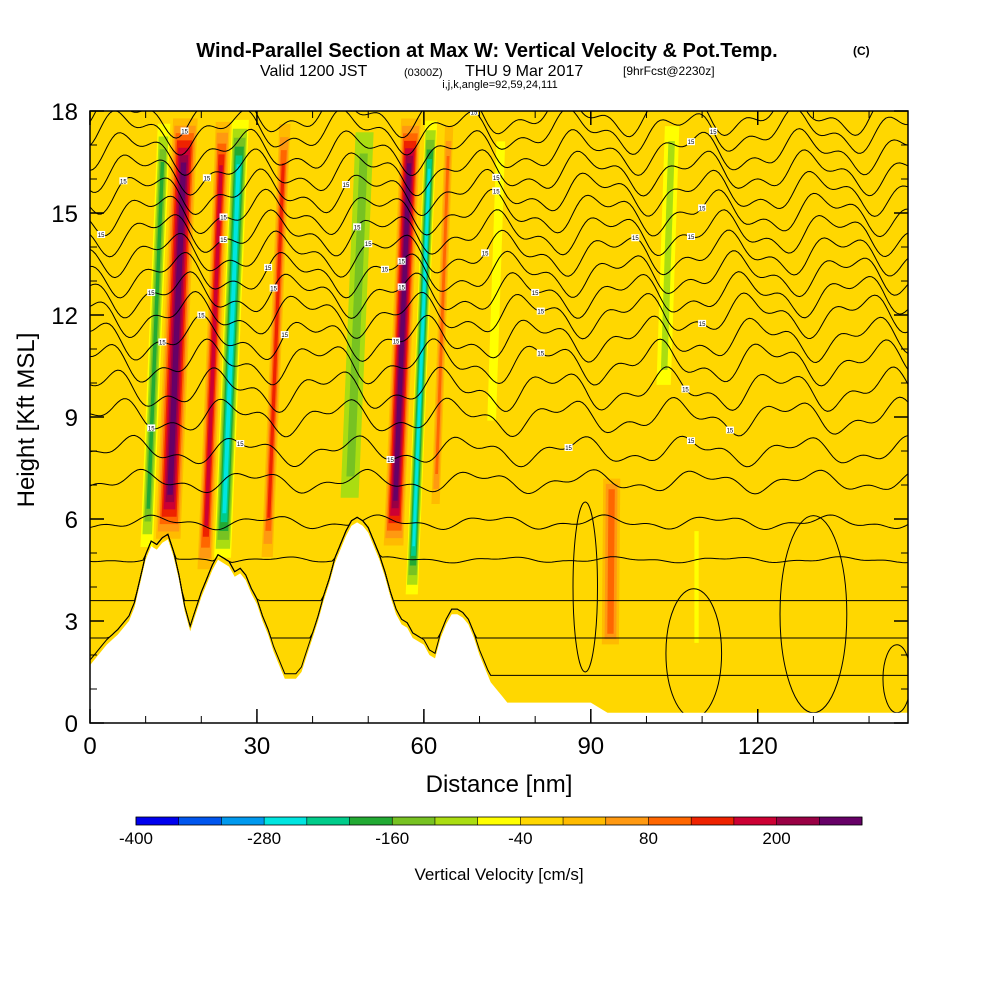 The width and height of the screenshot is (1000, 1000). What do you see at coordinates (524, 71) in the screenshot?
I see `valid-date: THU 9 Mar 2017` at bounding box center [524, 71].